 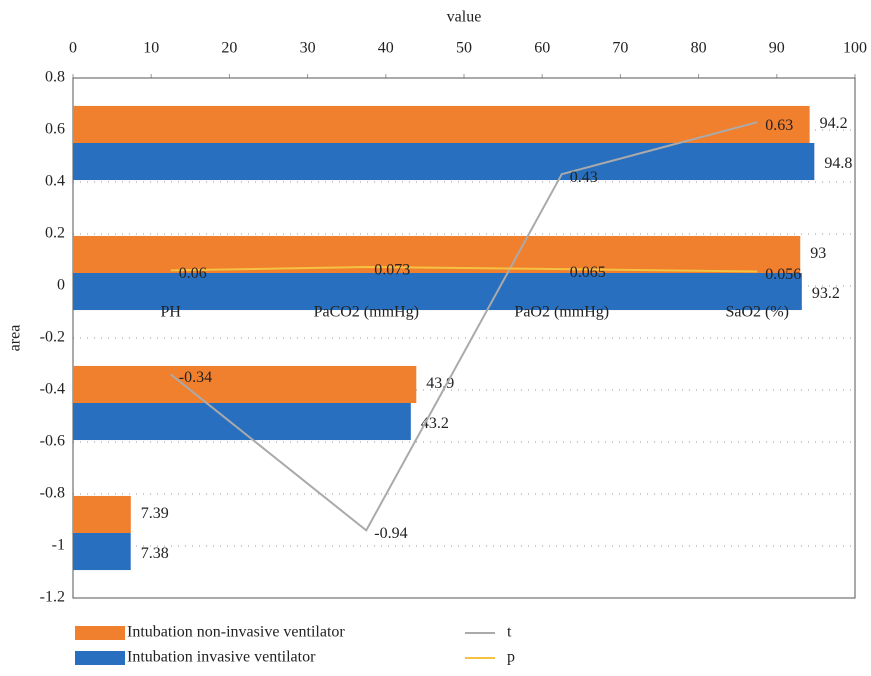 I want to click on line-label: 0.065, so click(x=588, y=272).